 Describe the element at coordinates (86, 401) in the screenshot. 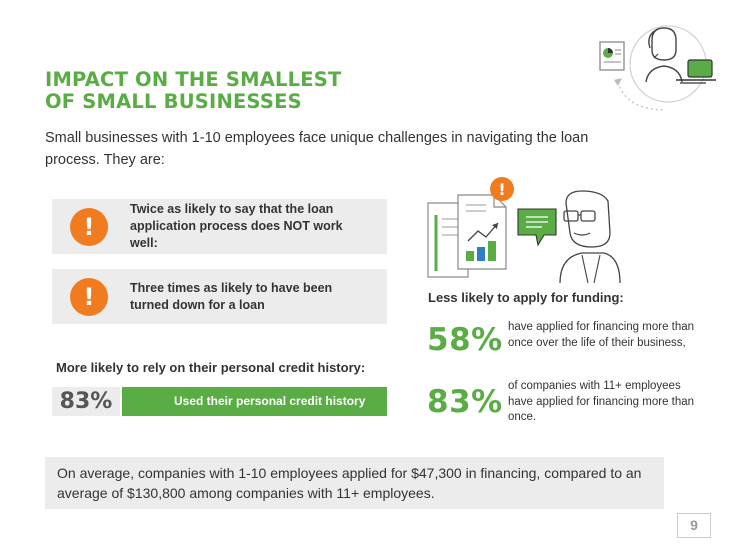

I see `credit-stat-value: 83%` at that location.